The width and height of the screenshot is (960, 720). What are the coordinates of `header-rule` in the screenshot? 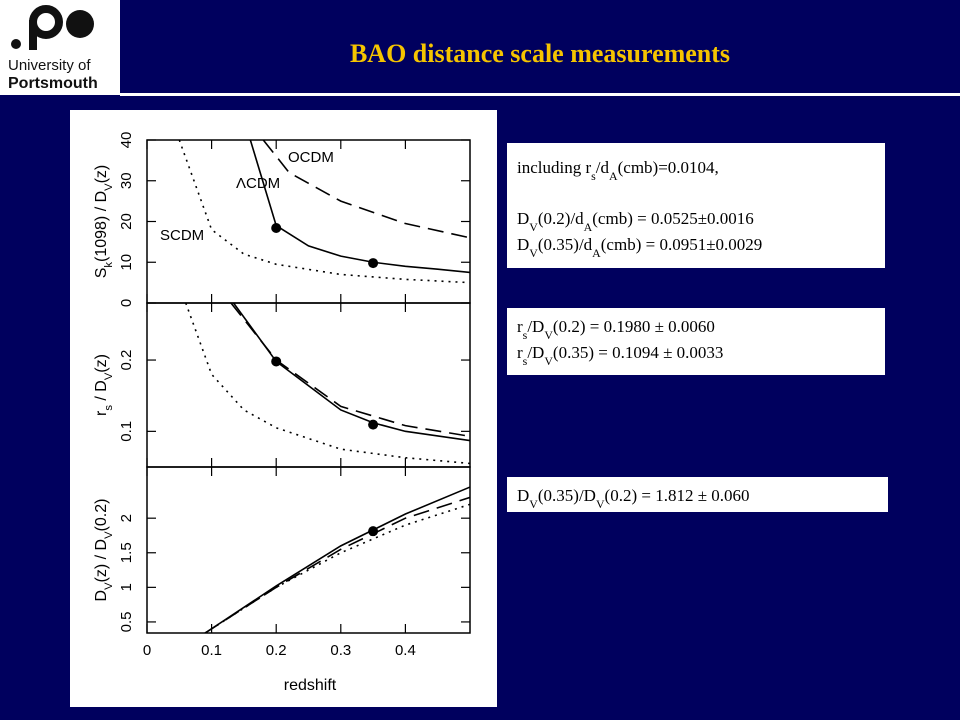 It's located at (540, 94).